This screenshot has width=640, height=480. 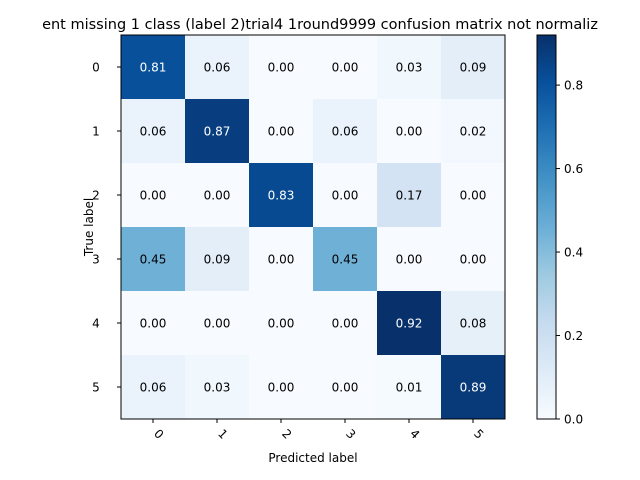 I want to click on cell-value-label: 0.17, so click(x=409, y=196).